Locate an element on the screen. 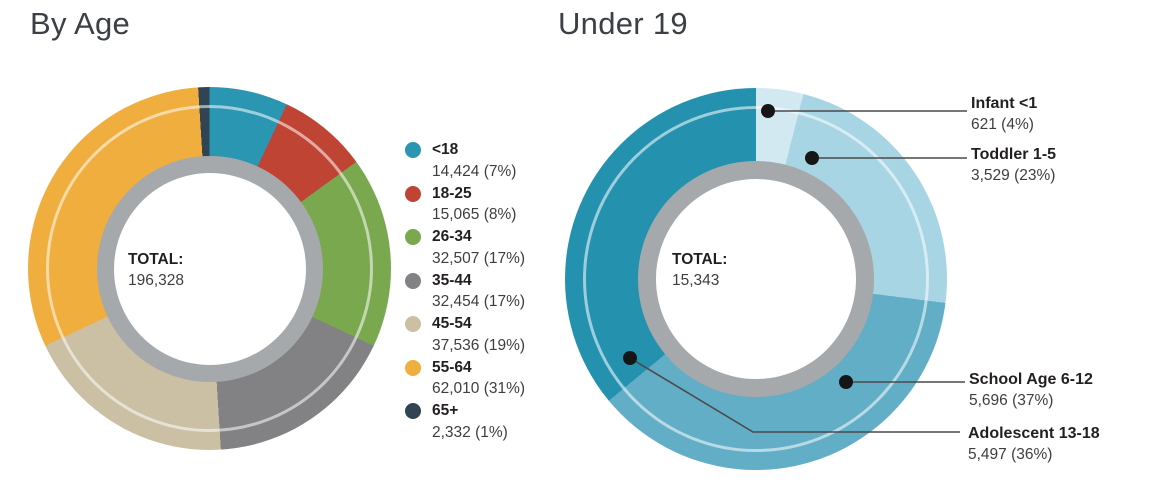 The height and width of the screenshot is (488, 1152). donut-center-total: TOTAL: 15,343 is located at coordinates (699, 270).